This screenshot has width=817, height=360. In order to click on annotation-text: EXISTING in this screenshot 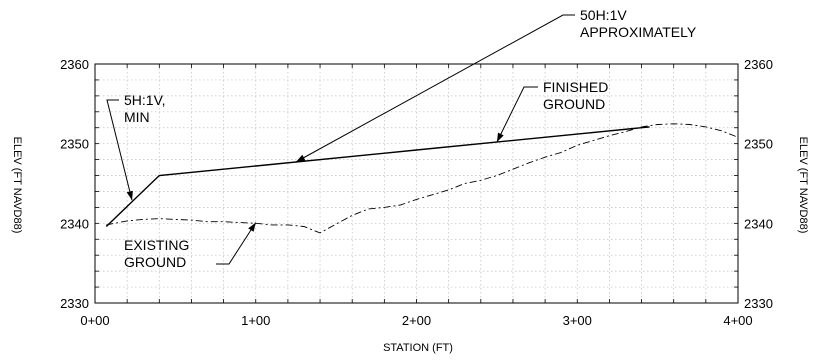, I will do `click(156, 245)`.